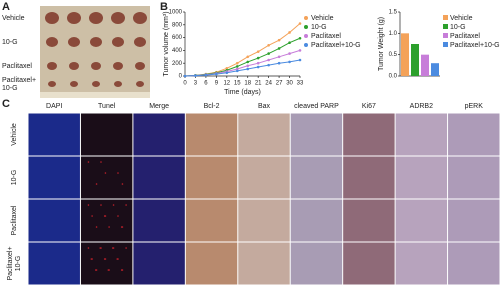  I want to click on legend-label: Paclitaxel, so click(326, 36).